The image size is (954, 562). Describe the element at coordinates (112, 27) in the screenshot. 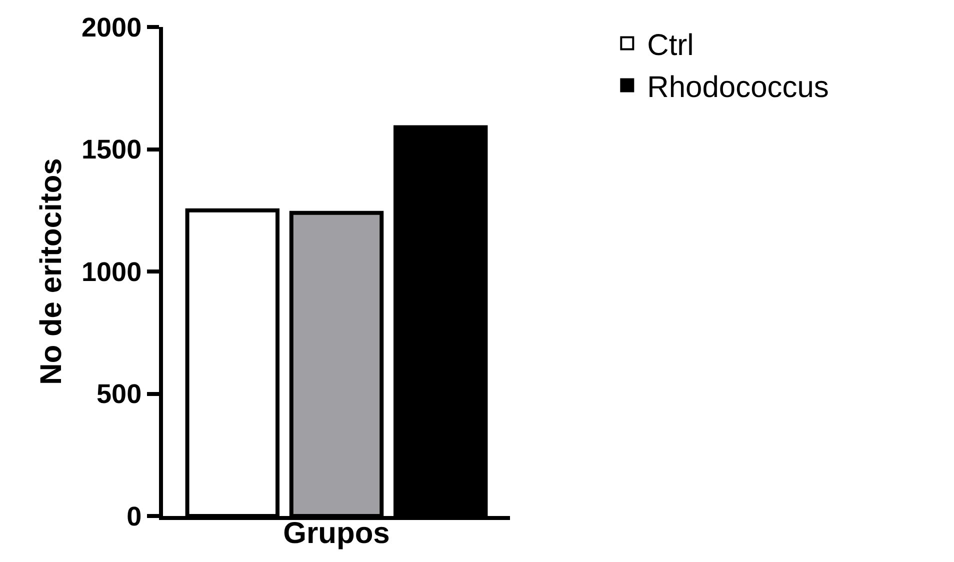

I see `y-tick-label: 2000` at that location.